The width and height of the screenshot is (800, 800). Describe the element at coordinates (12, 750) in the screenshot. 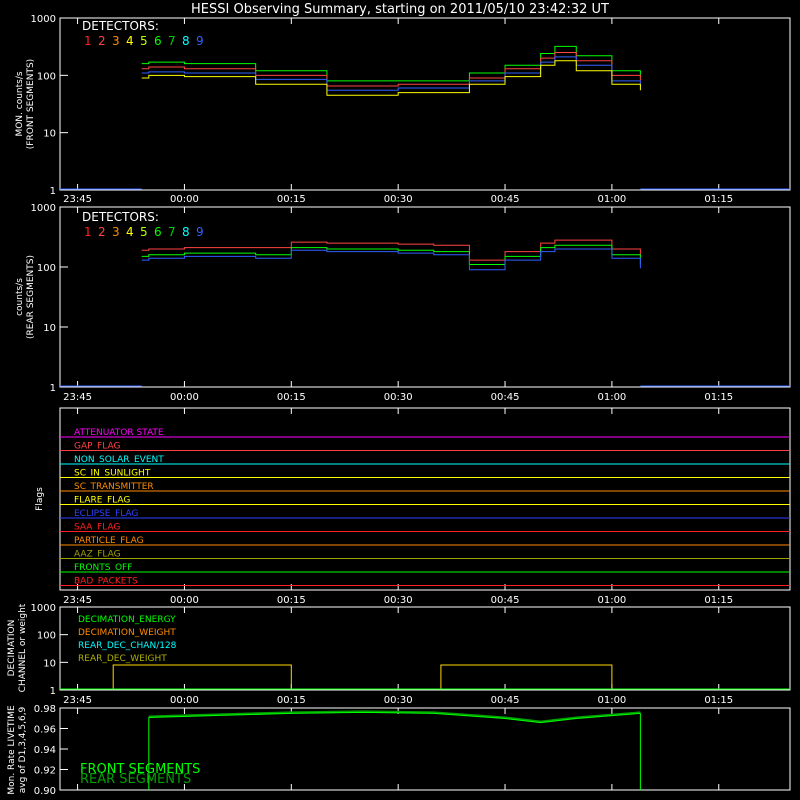

I see `livetime-ylabel: Mon. Rate LIVETIME` at that location.